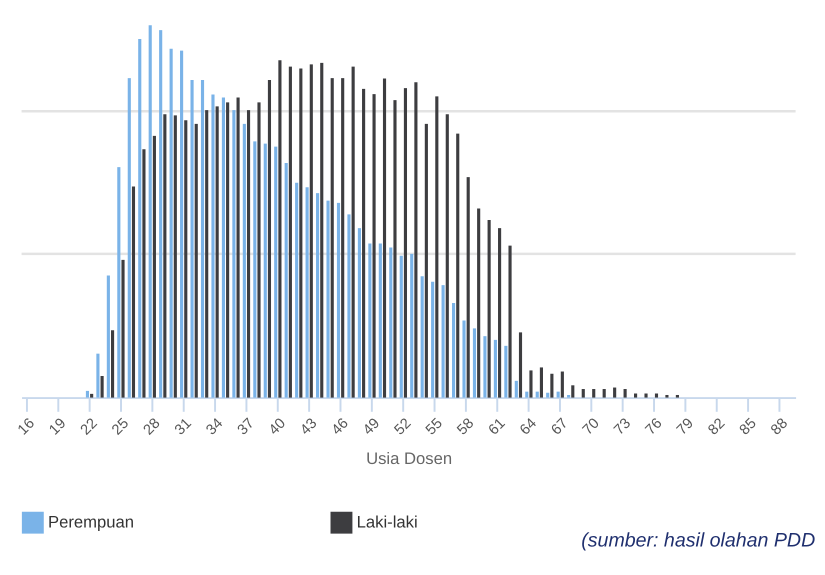 The image size is (825, 575). Describe the element at coordinates (685, 427) in the screenshot. I see `x-tick-label: 79` at that location.